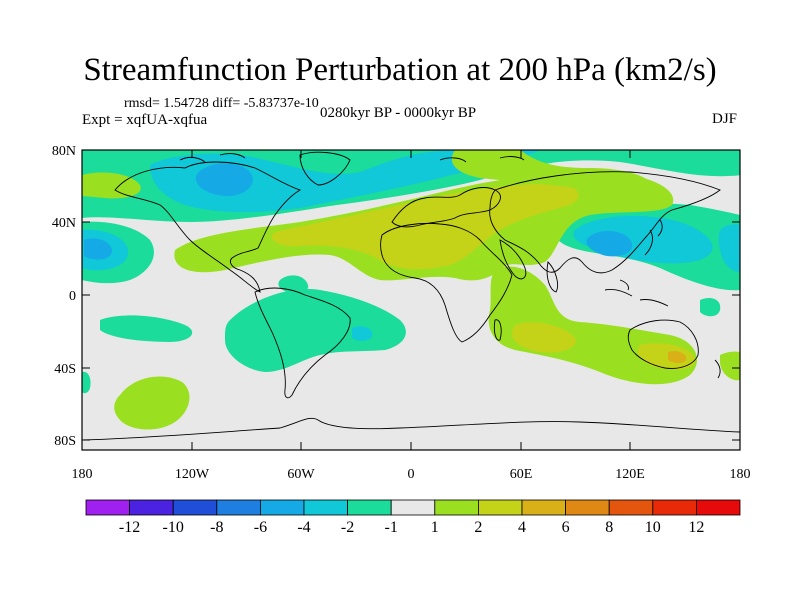 The image size is (800, 600). What do you see at coordinates (347, 527) in the screenshot?
I see `colorbar-label-5: -2` at bounding box center [347, 527].